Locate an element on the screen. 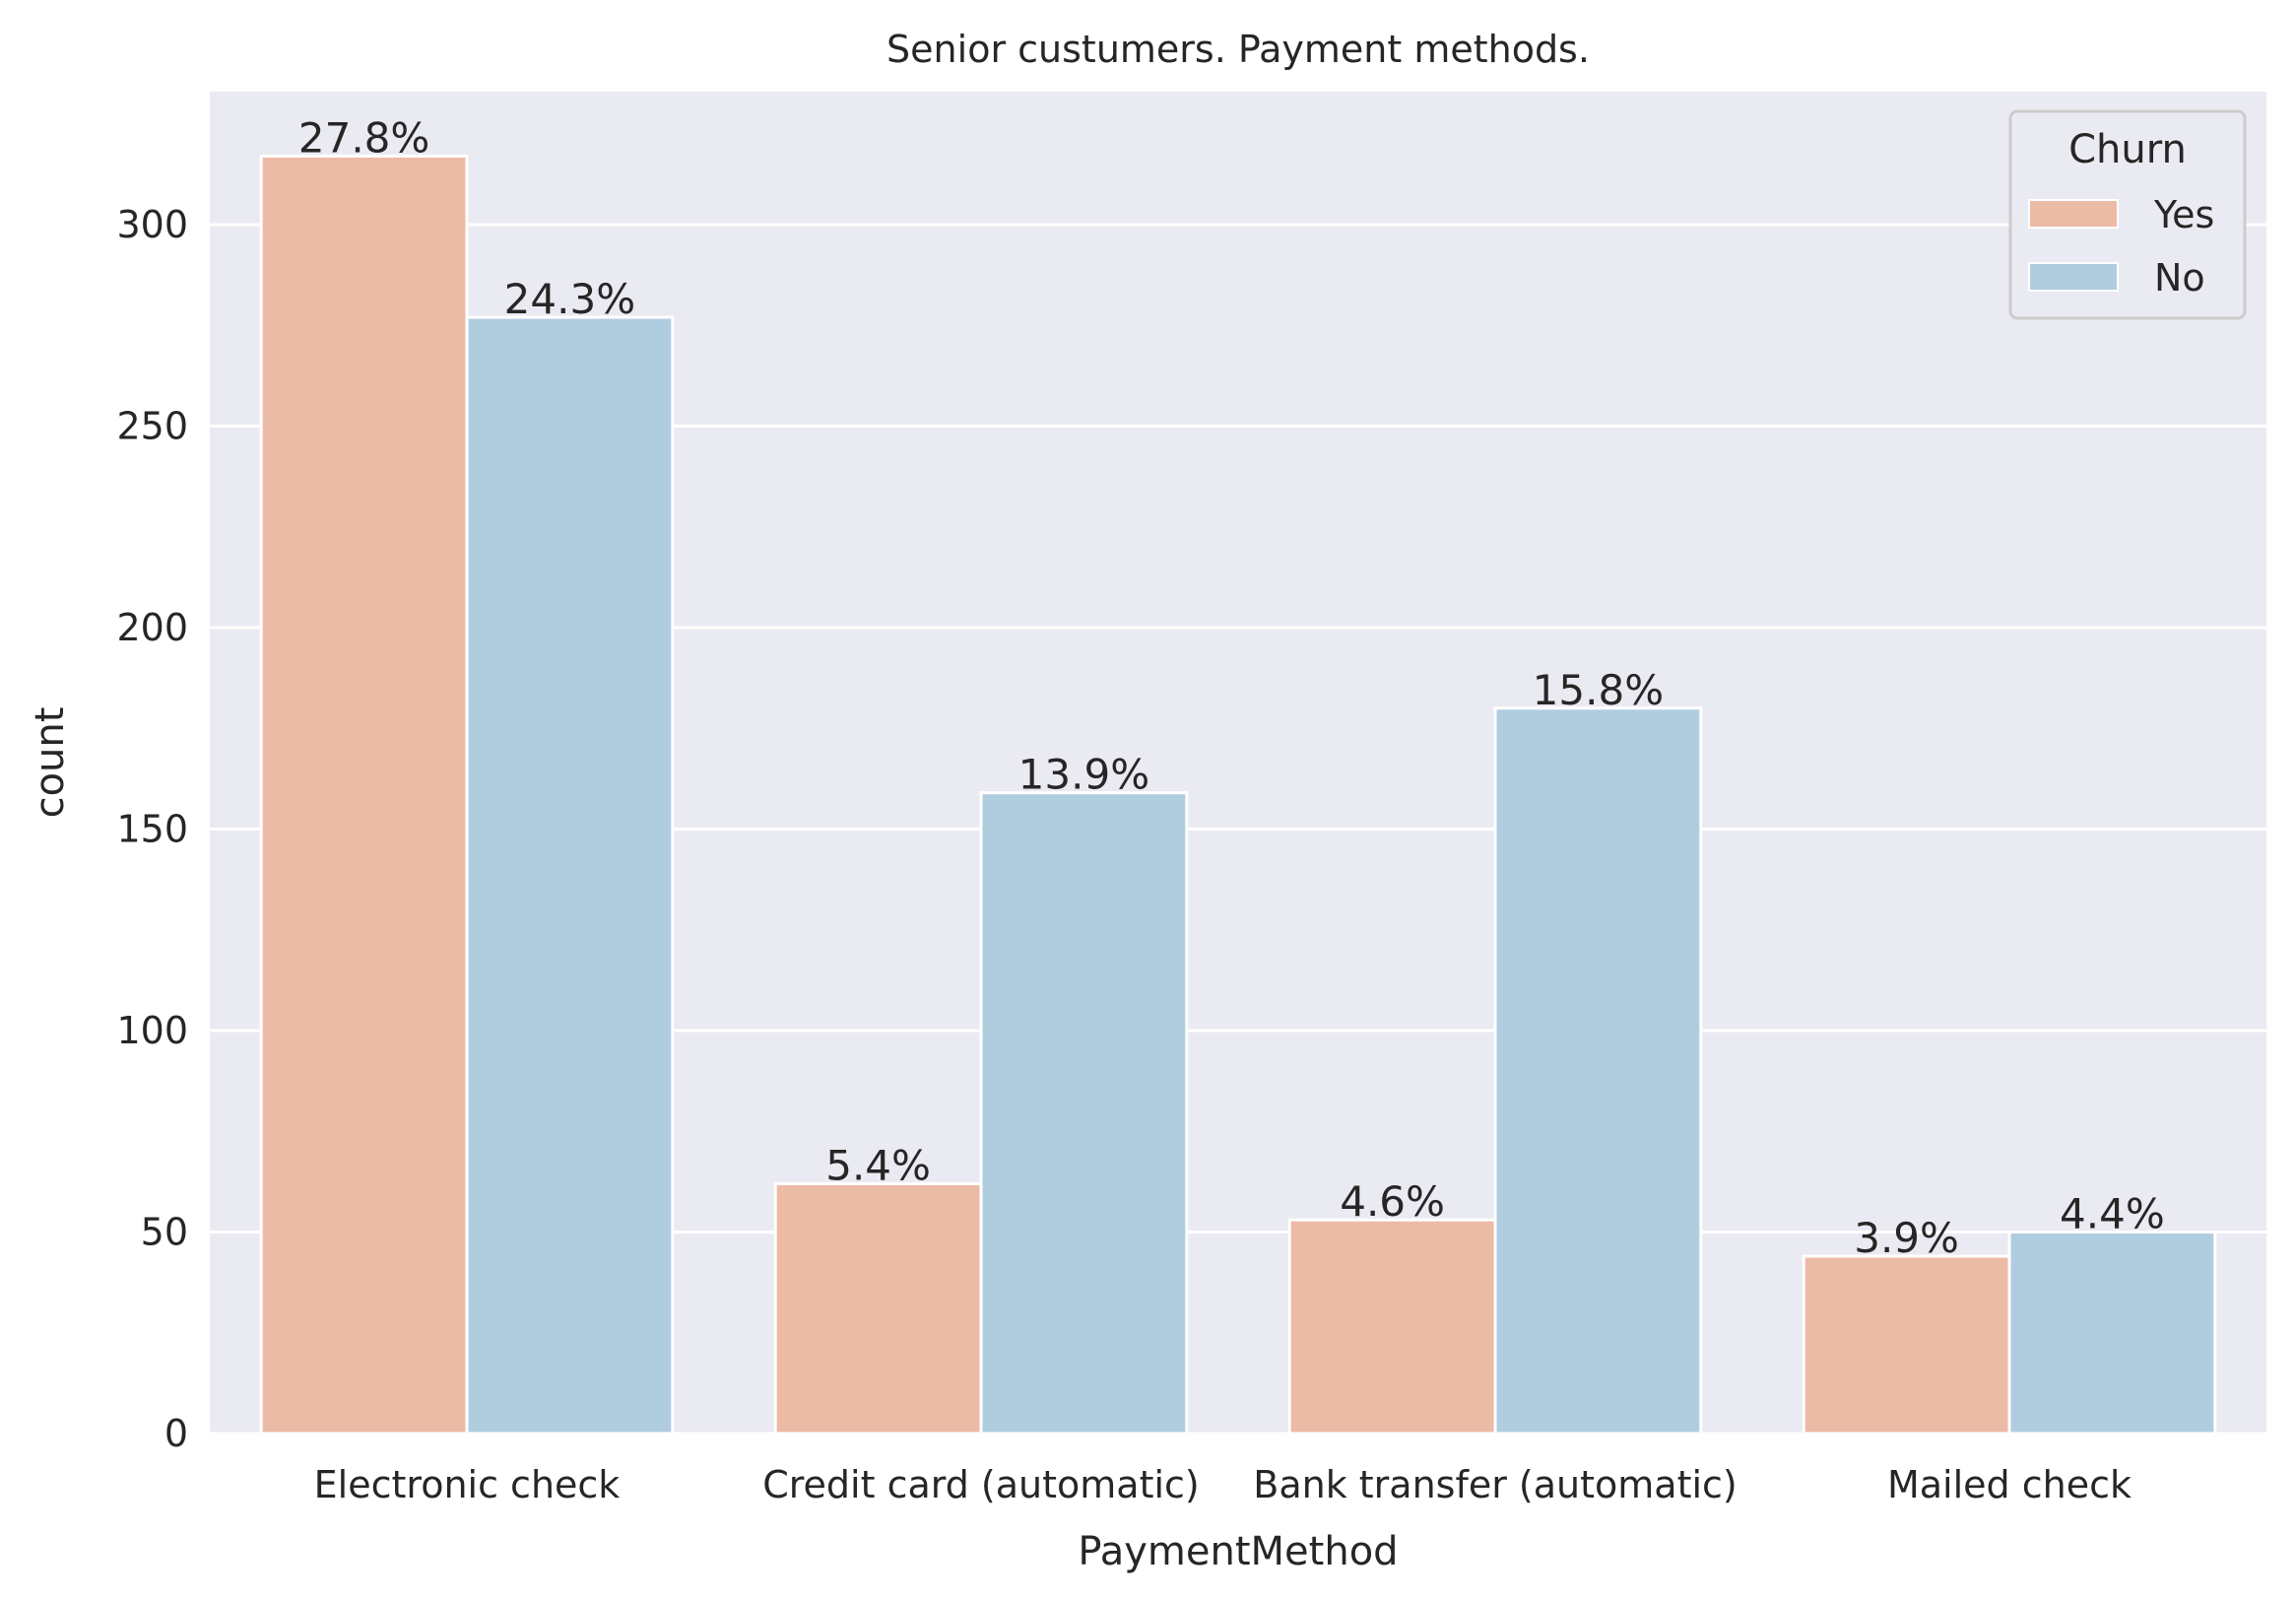 The height and width of the screenshot is (1601, 2296). y-ticks: 0 50 100 150 200 250 300 is located at coordinates (152, 829).